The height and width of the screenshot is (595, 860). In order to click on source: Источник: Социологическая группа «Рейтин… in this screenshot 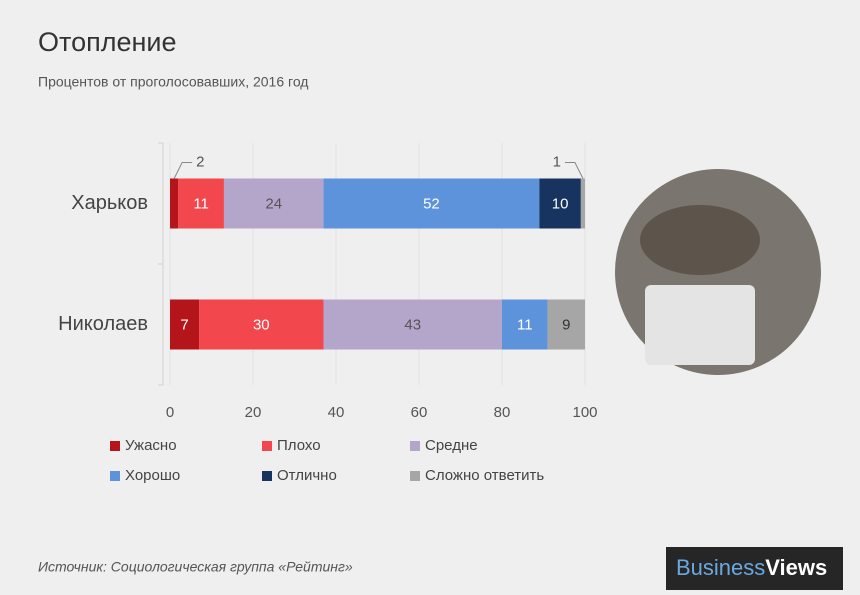, I will do `click(195, 567)`.